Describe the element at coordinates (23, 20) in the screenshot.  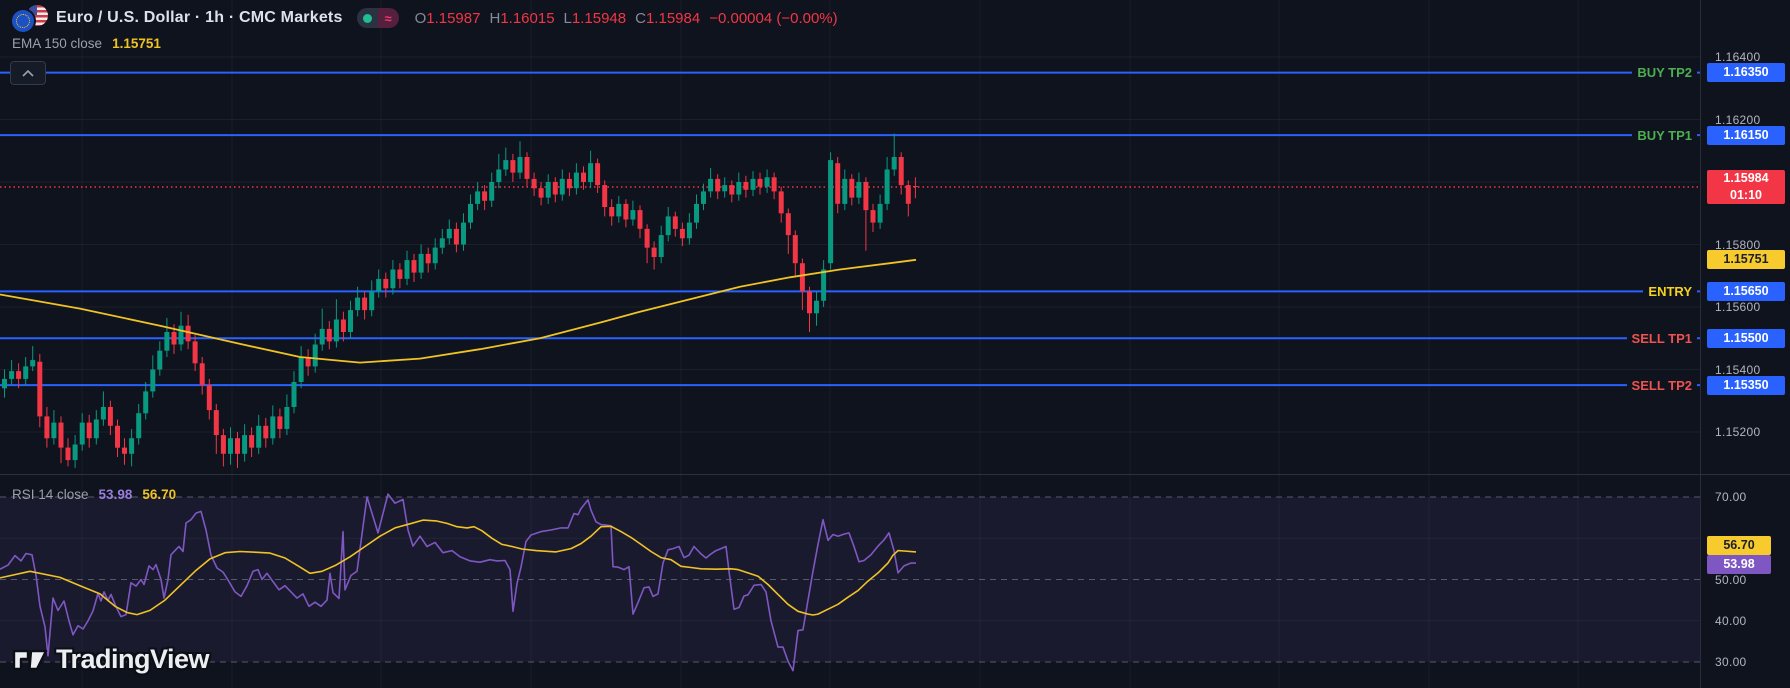
I see `eu-flag-icon` at that location.